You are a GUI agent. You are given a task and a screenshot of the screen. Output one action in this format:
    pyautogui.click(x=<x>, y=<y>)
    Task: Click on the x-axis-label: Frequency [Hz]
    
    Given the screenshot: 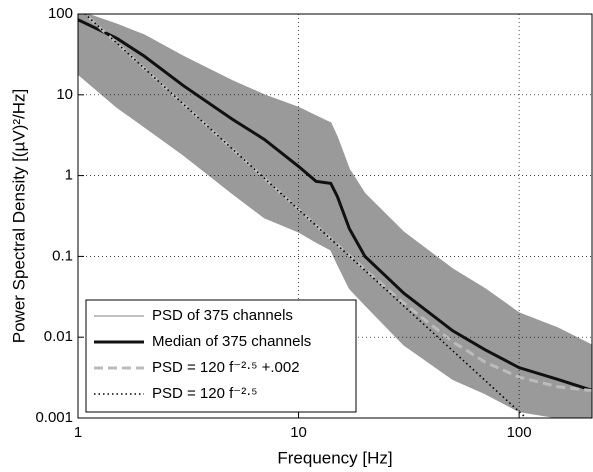 What is the action you would take?
    pyautogui.click(x=334, y=457)
    